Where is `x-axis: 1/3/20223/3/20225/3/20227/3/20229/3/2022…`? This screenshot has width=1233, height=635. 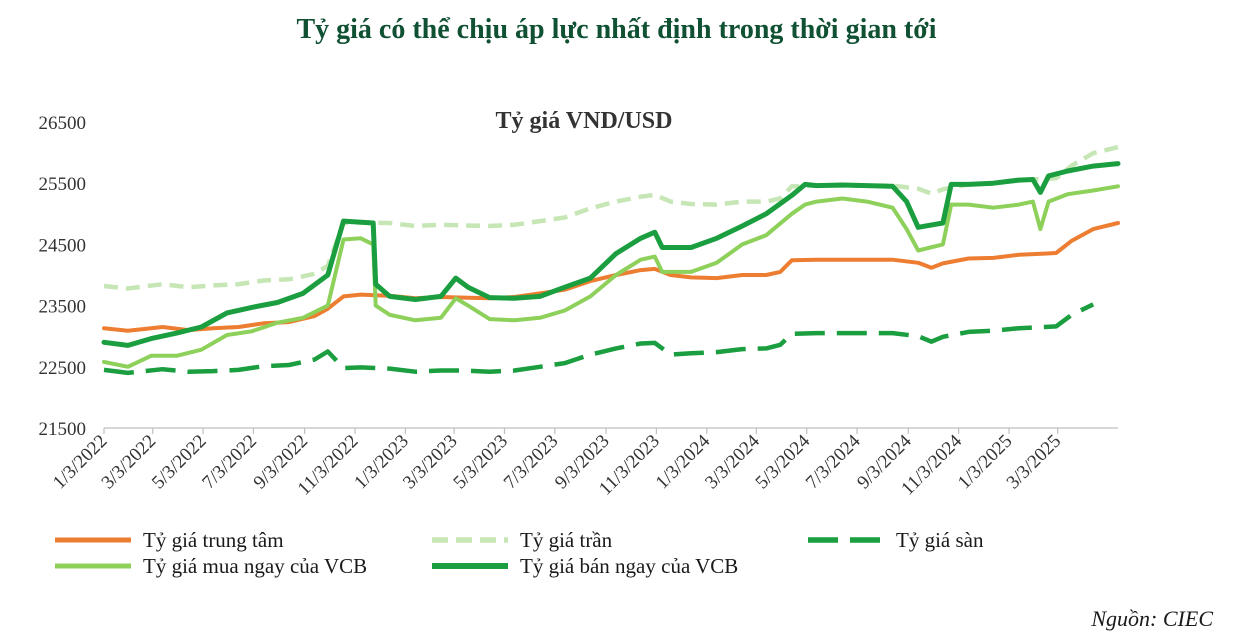 x-axis: 1/3/20223/3/20225/3/20227/3/20229/3/2022… is located at coordinates (557, 464).